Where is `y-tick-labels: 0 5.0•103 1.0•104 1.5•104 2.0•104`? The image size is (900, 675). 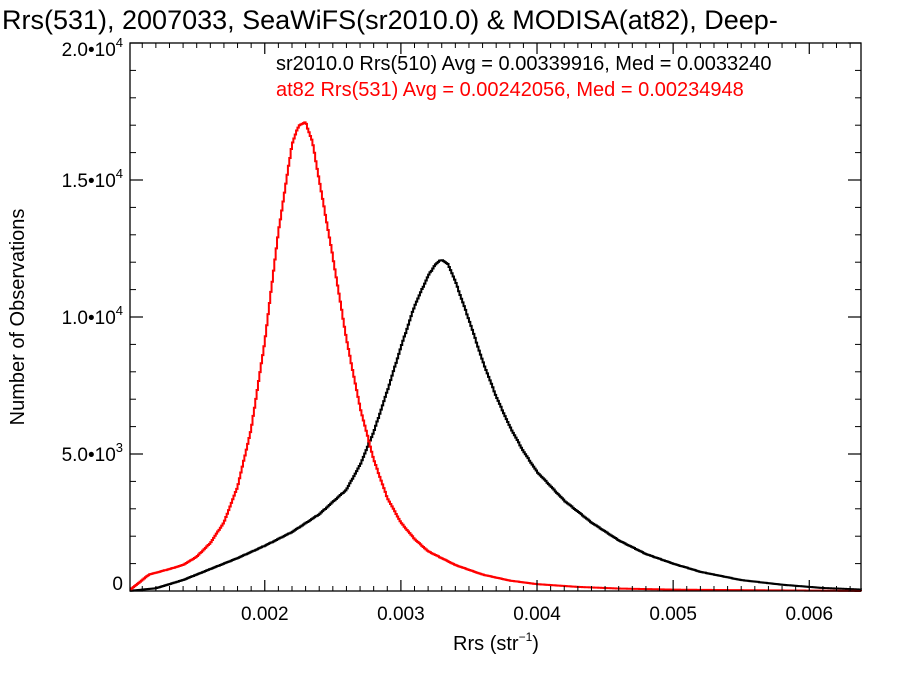
y-tick-labels: 0 5.0•103 1.0•104 1.5•104 2.0•104 is located at coordinates (92, 315).